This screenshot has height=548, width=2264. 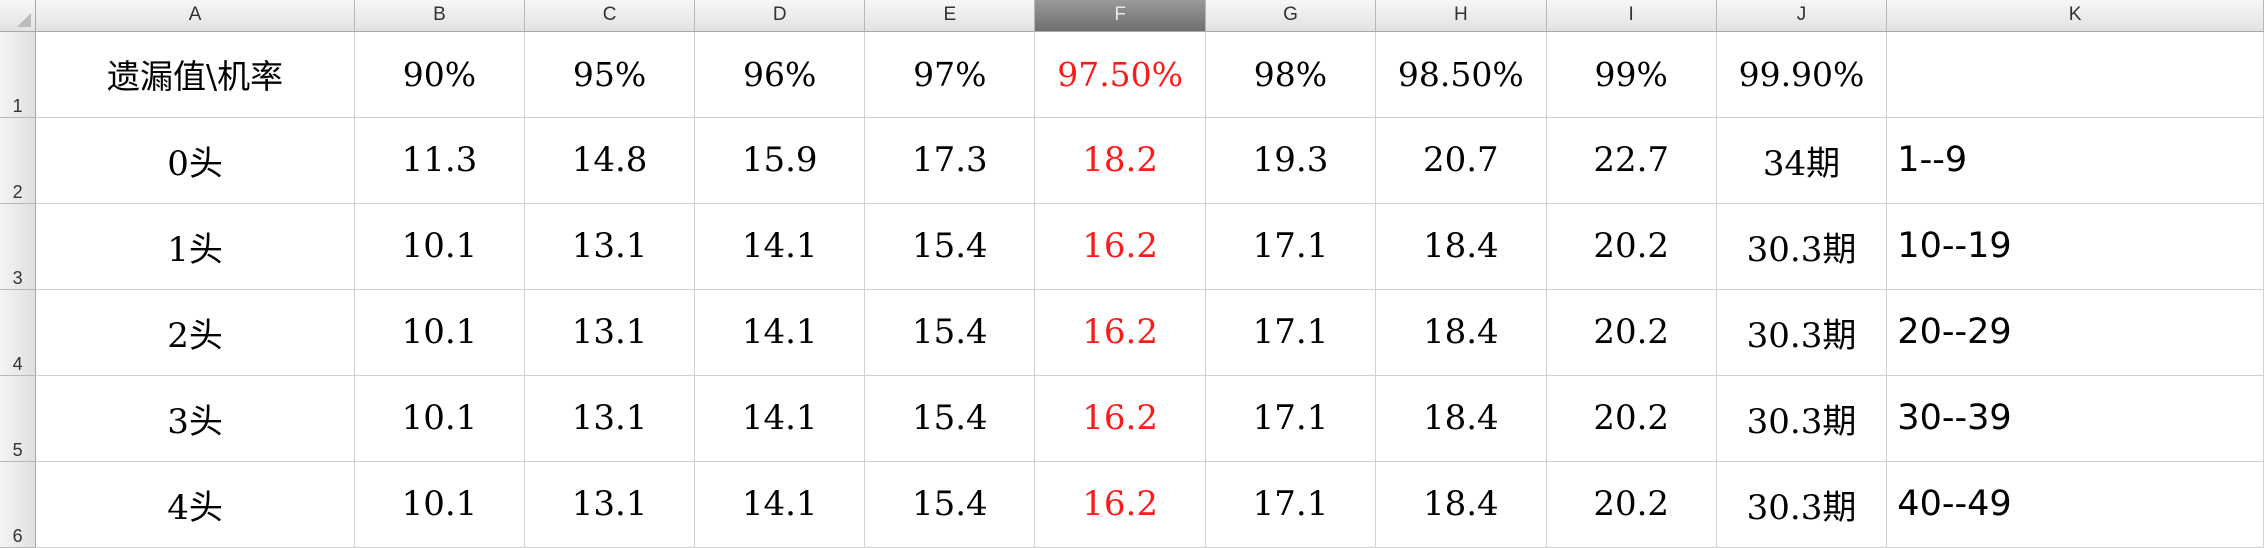 What do you see at coordinates (780, 160) in the screenshot?
I see `cell-d2: 15.9` at bounding box center [780, 160].